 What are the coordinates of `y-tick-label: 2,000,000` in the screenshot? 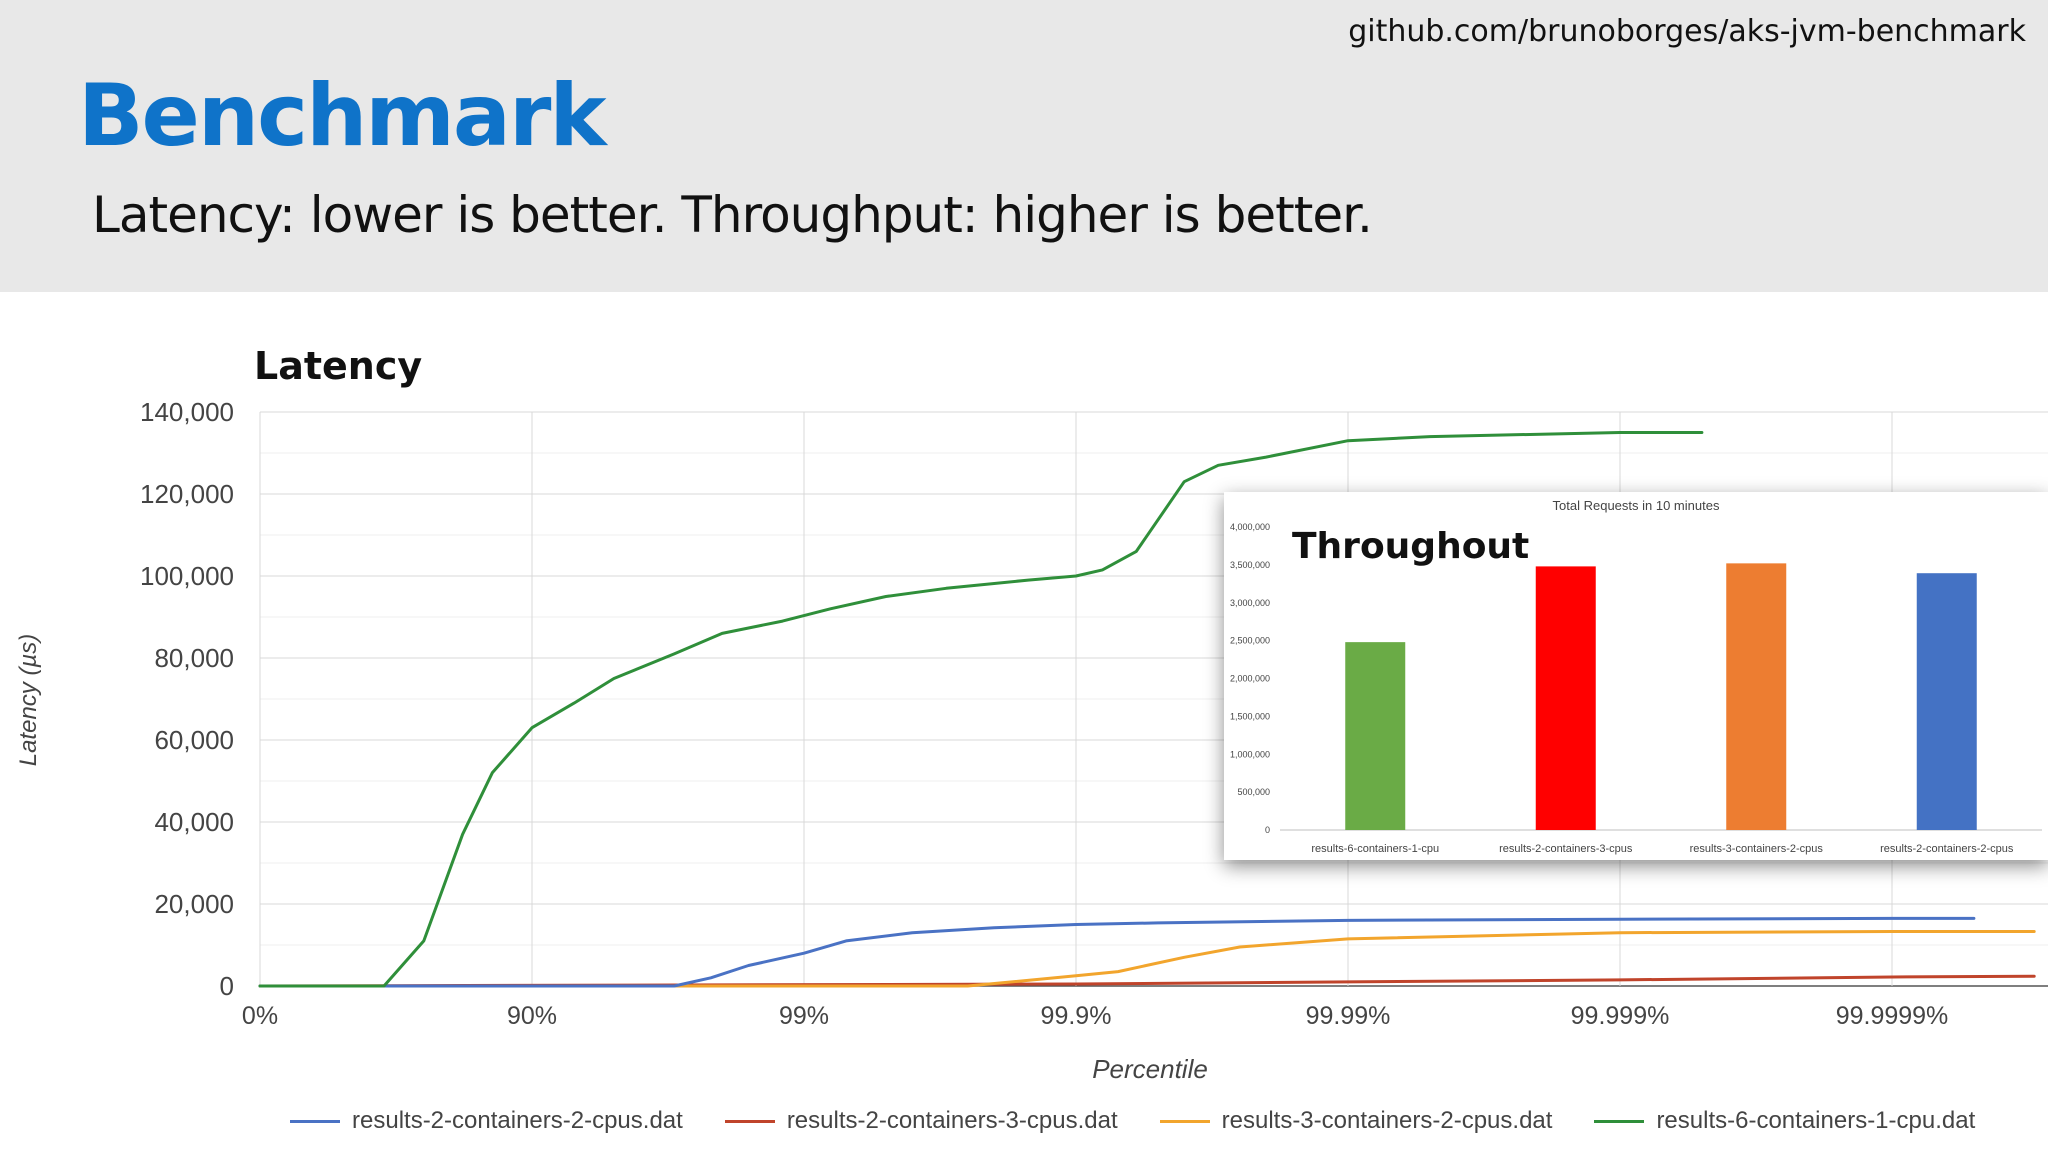 It's located at (1250, 679).